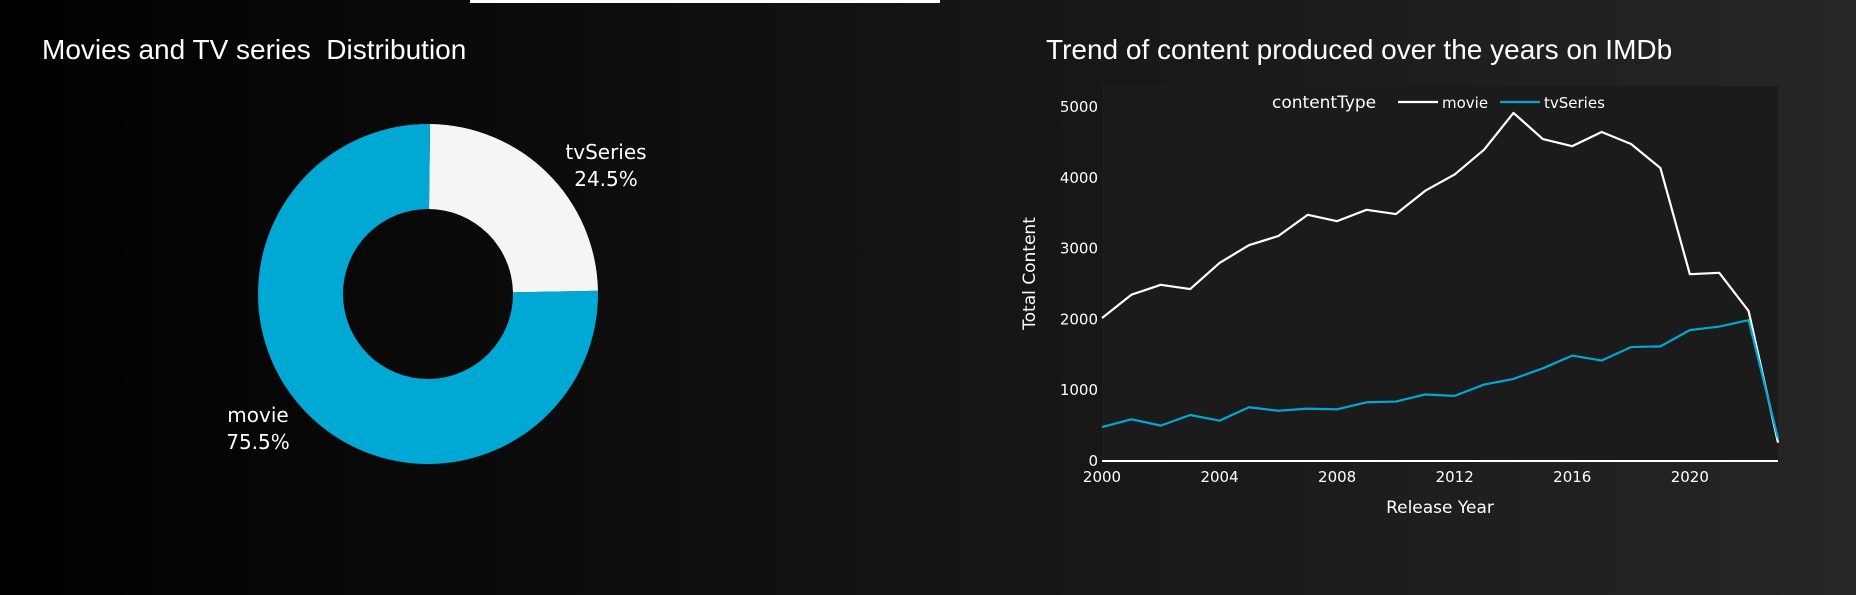  What do you see at coordinates (428, 294) in the screenshot?
I see `pie-slice-movie` at bounding box center [428, 294].